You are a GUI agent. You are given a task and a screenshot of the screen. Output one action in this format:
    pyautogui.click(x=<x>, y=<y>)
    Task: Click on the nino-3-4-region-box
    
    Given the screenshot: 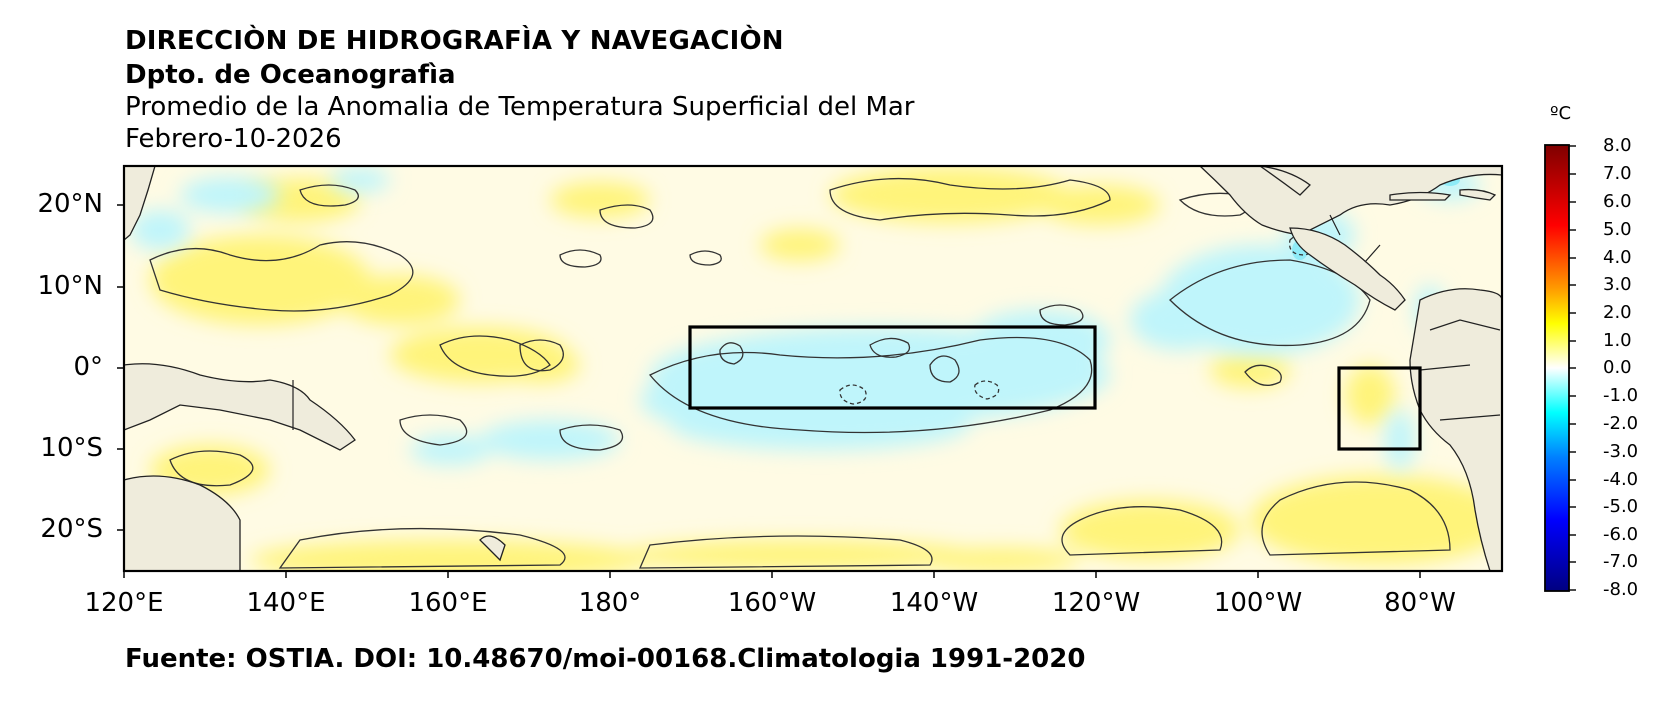 What is the action you would take?
    pyautogui.click(x=892, y=367)
    